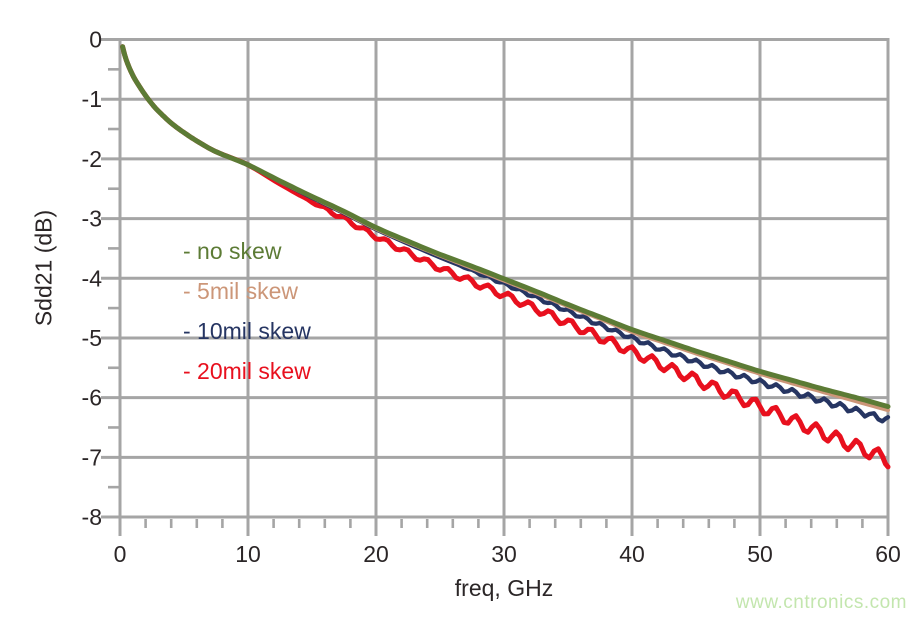 The width and height of the screenshot is (921, 622). Describe the element at coordinates (821, 602) in the screenshot. I see `watermark: www.cntronics.com` at that location.